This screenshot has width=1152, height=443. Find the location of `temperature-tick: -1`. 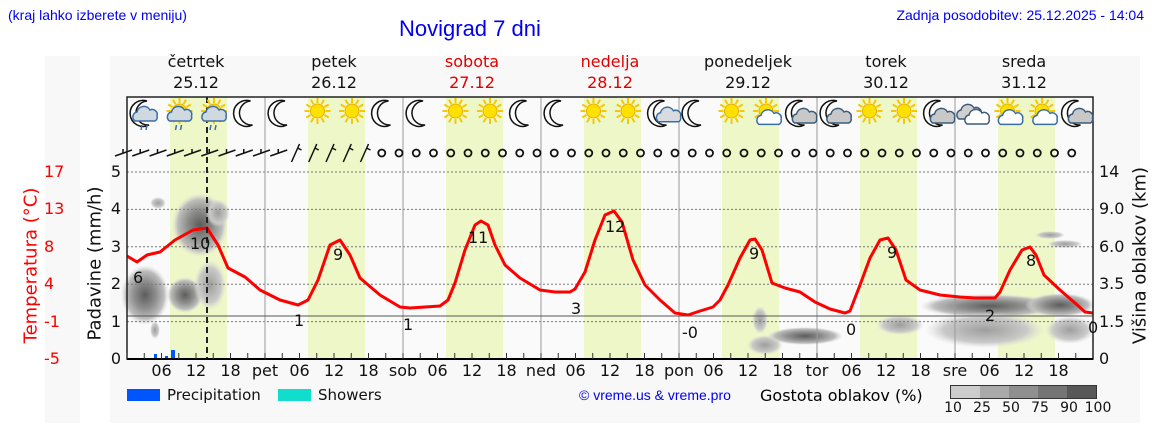

temperature-tick: -1 is located at coordinates (52, 321).